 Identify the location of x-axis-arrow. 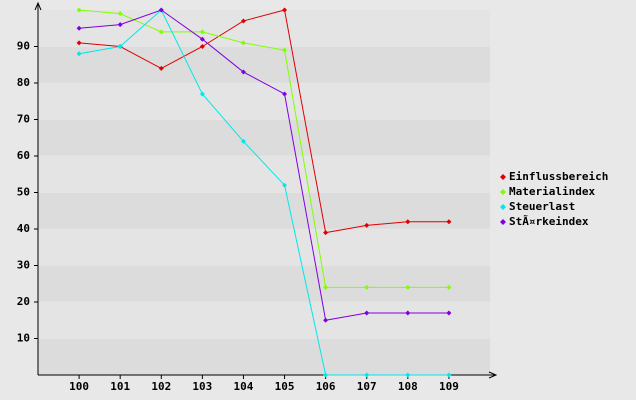
(493, 375).